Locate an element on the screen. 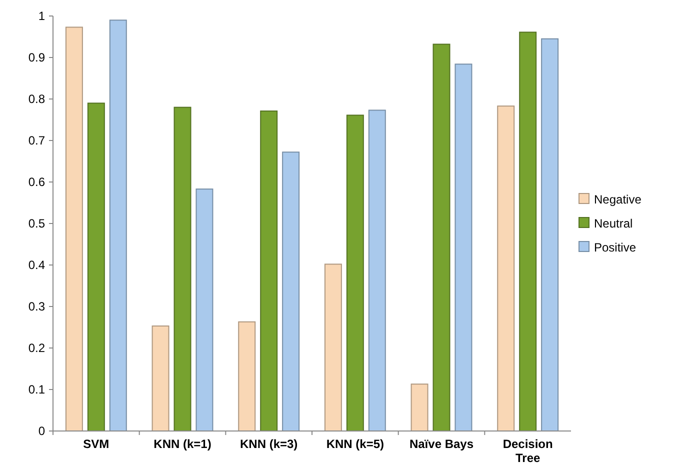 Image resolution: width=688 pixels, height=468 pixels. x-tick-label: SVM is located at coordinates (96, 444).